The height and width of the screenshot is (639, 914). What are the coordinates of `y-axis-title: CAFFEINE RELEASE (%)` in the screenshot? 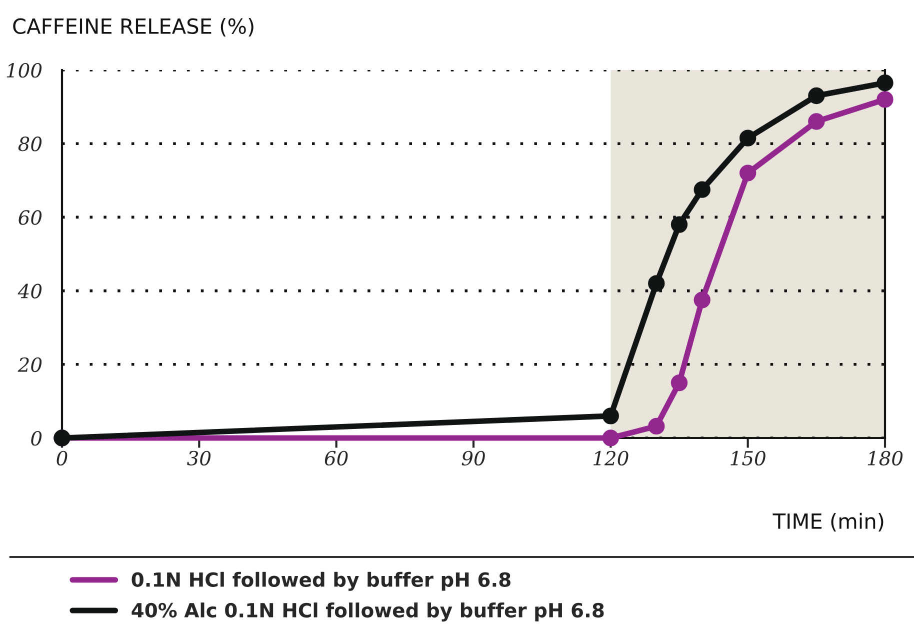 It's located at (133, 27).